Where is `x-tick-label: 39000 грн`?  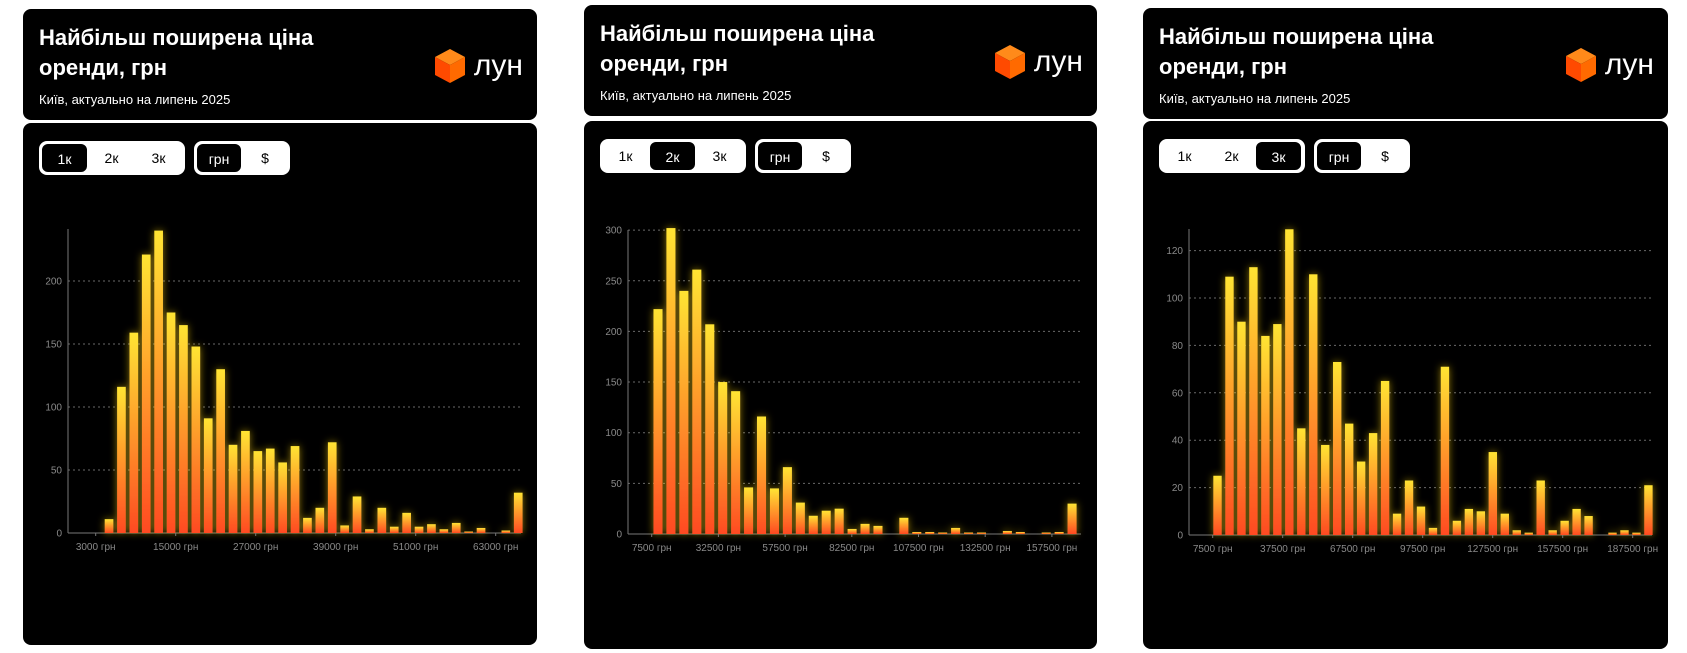
x-tick-label: 39000 грн is located at coordinates (335, 547).